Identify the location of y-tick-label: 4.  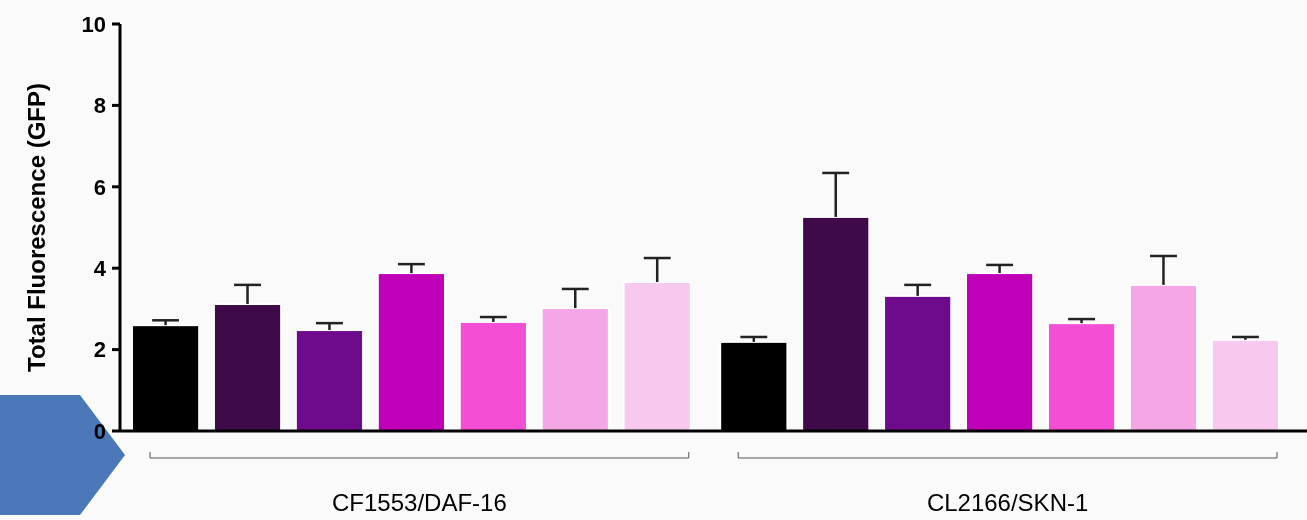
(100, 268).